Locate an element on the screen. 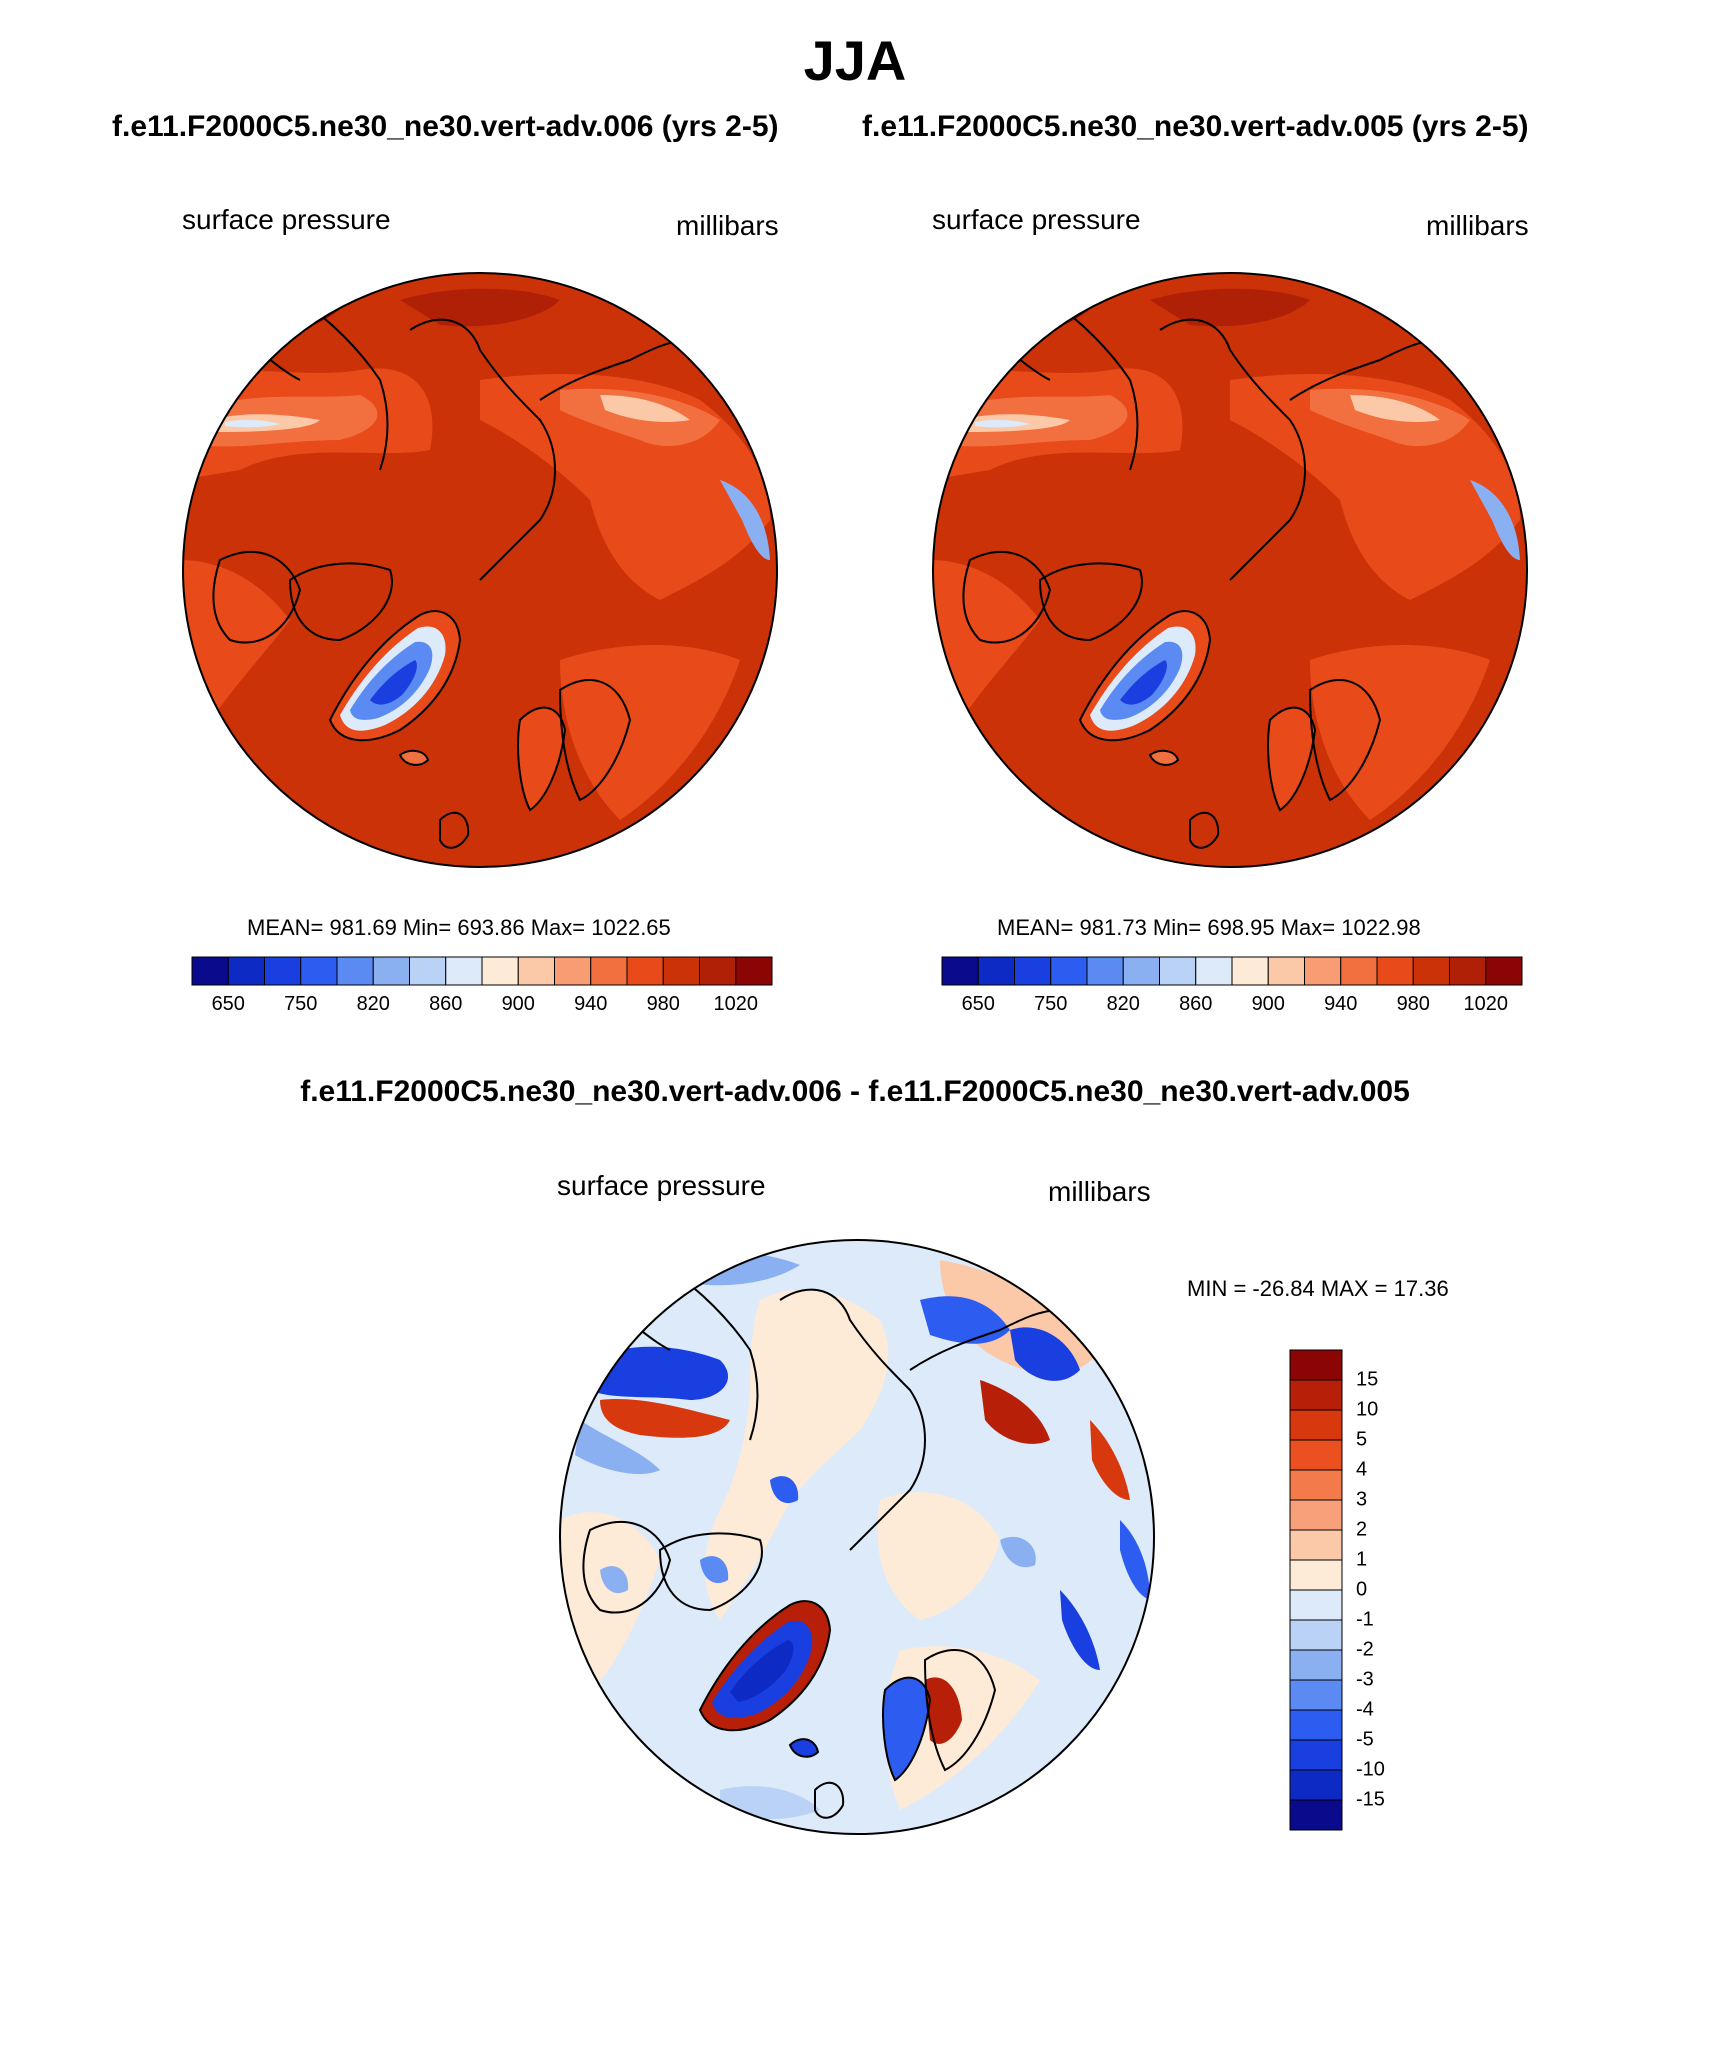 This screenshot has width=1710, height=2061. diff-panel-variable-label: surface pressure is located at coordinates (661, 1185).